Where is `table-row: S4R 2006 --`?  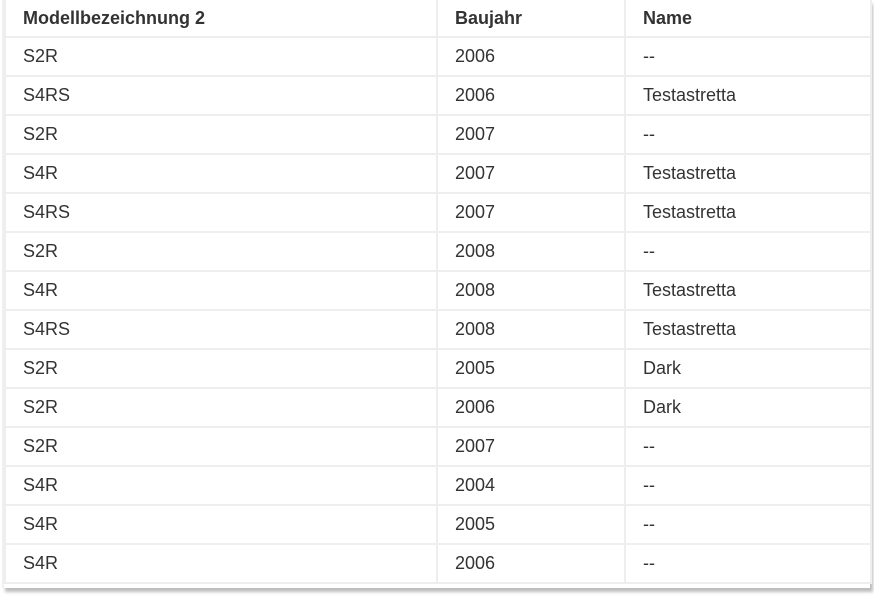
table-row: S4R 2006 -- is located at coordinates (438, 563).